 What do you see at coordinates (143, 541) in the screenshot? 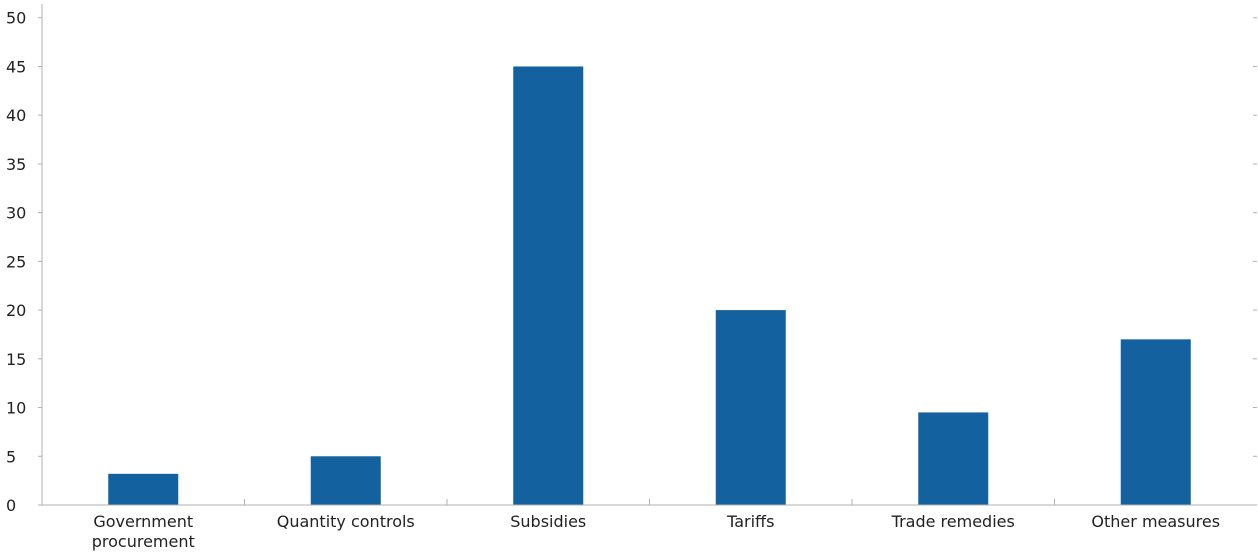
I see `x-tick-label-line: procurement` at bounding box center [143, 541].